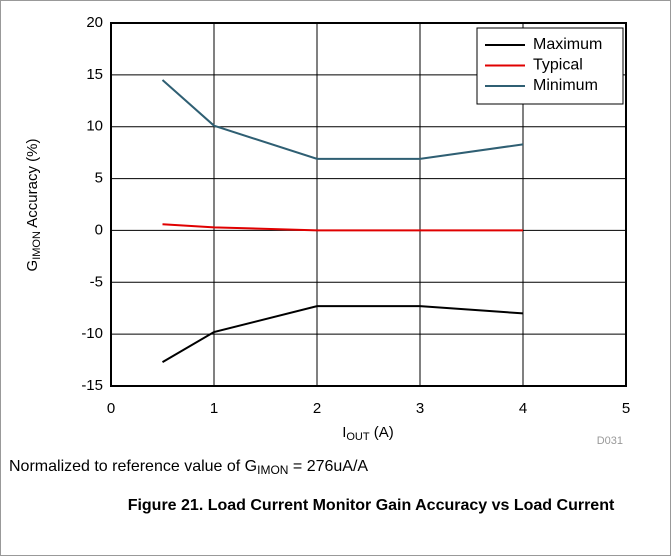  What do you see at coordinates (99, 229) in the screenshot?
I see `y-tick-label: 0` at bounding box center [99, 229].